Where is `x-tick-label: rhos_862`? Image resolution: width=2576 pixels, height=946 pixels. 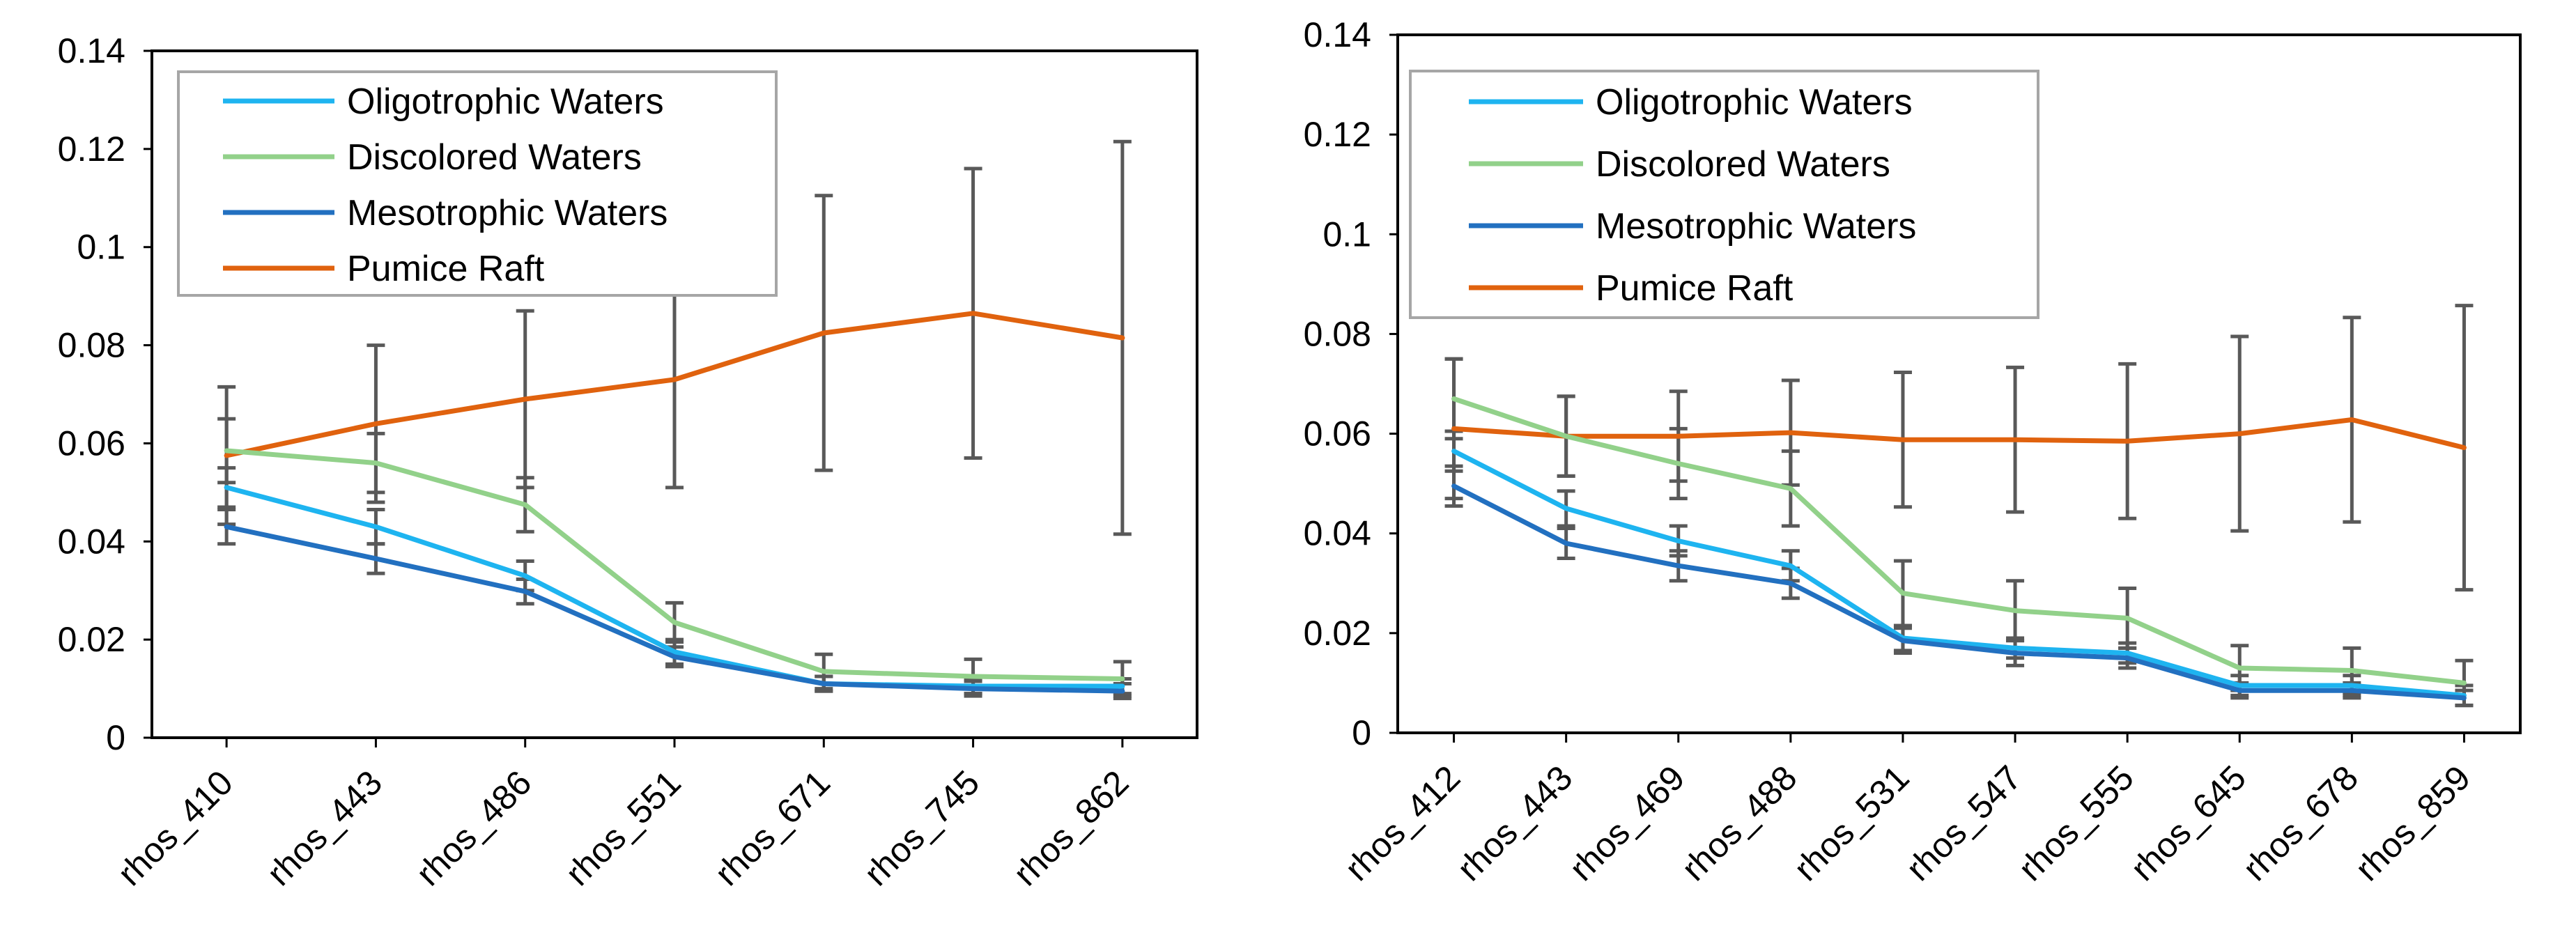
x-tick-label: rhos_862 is located at coordinates (1071, 828).